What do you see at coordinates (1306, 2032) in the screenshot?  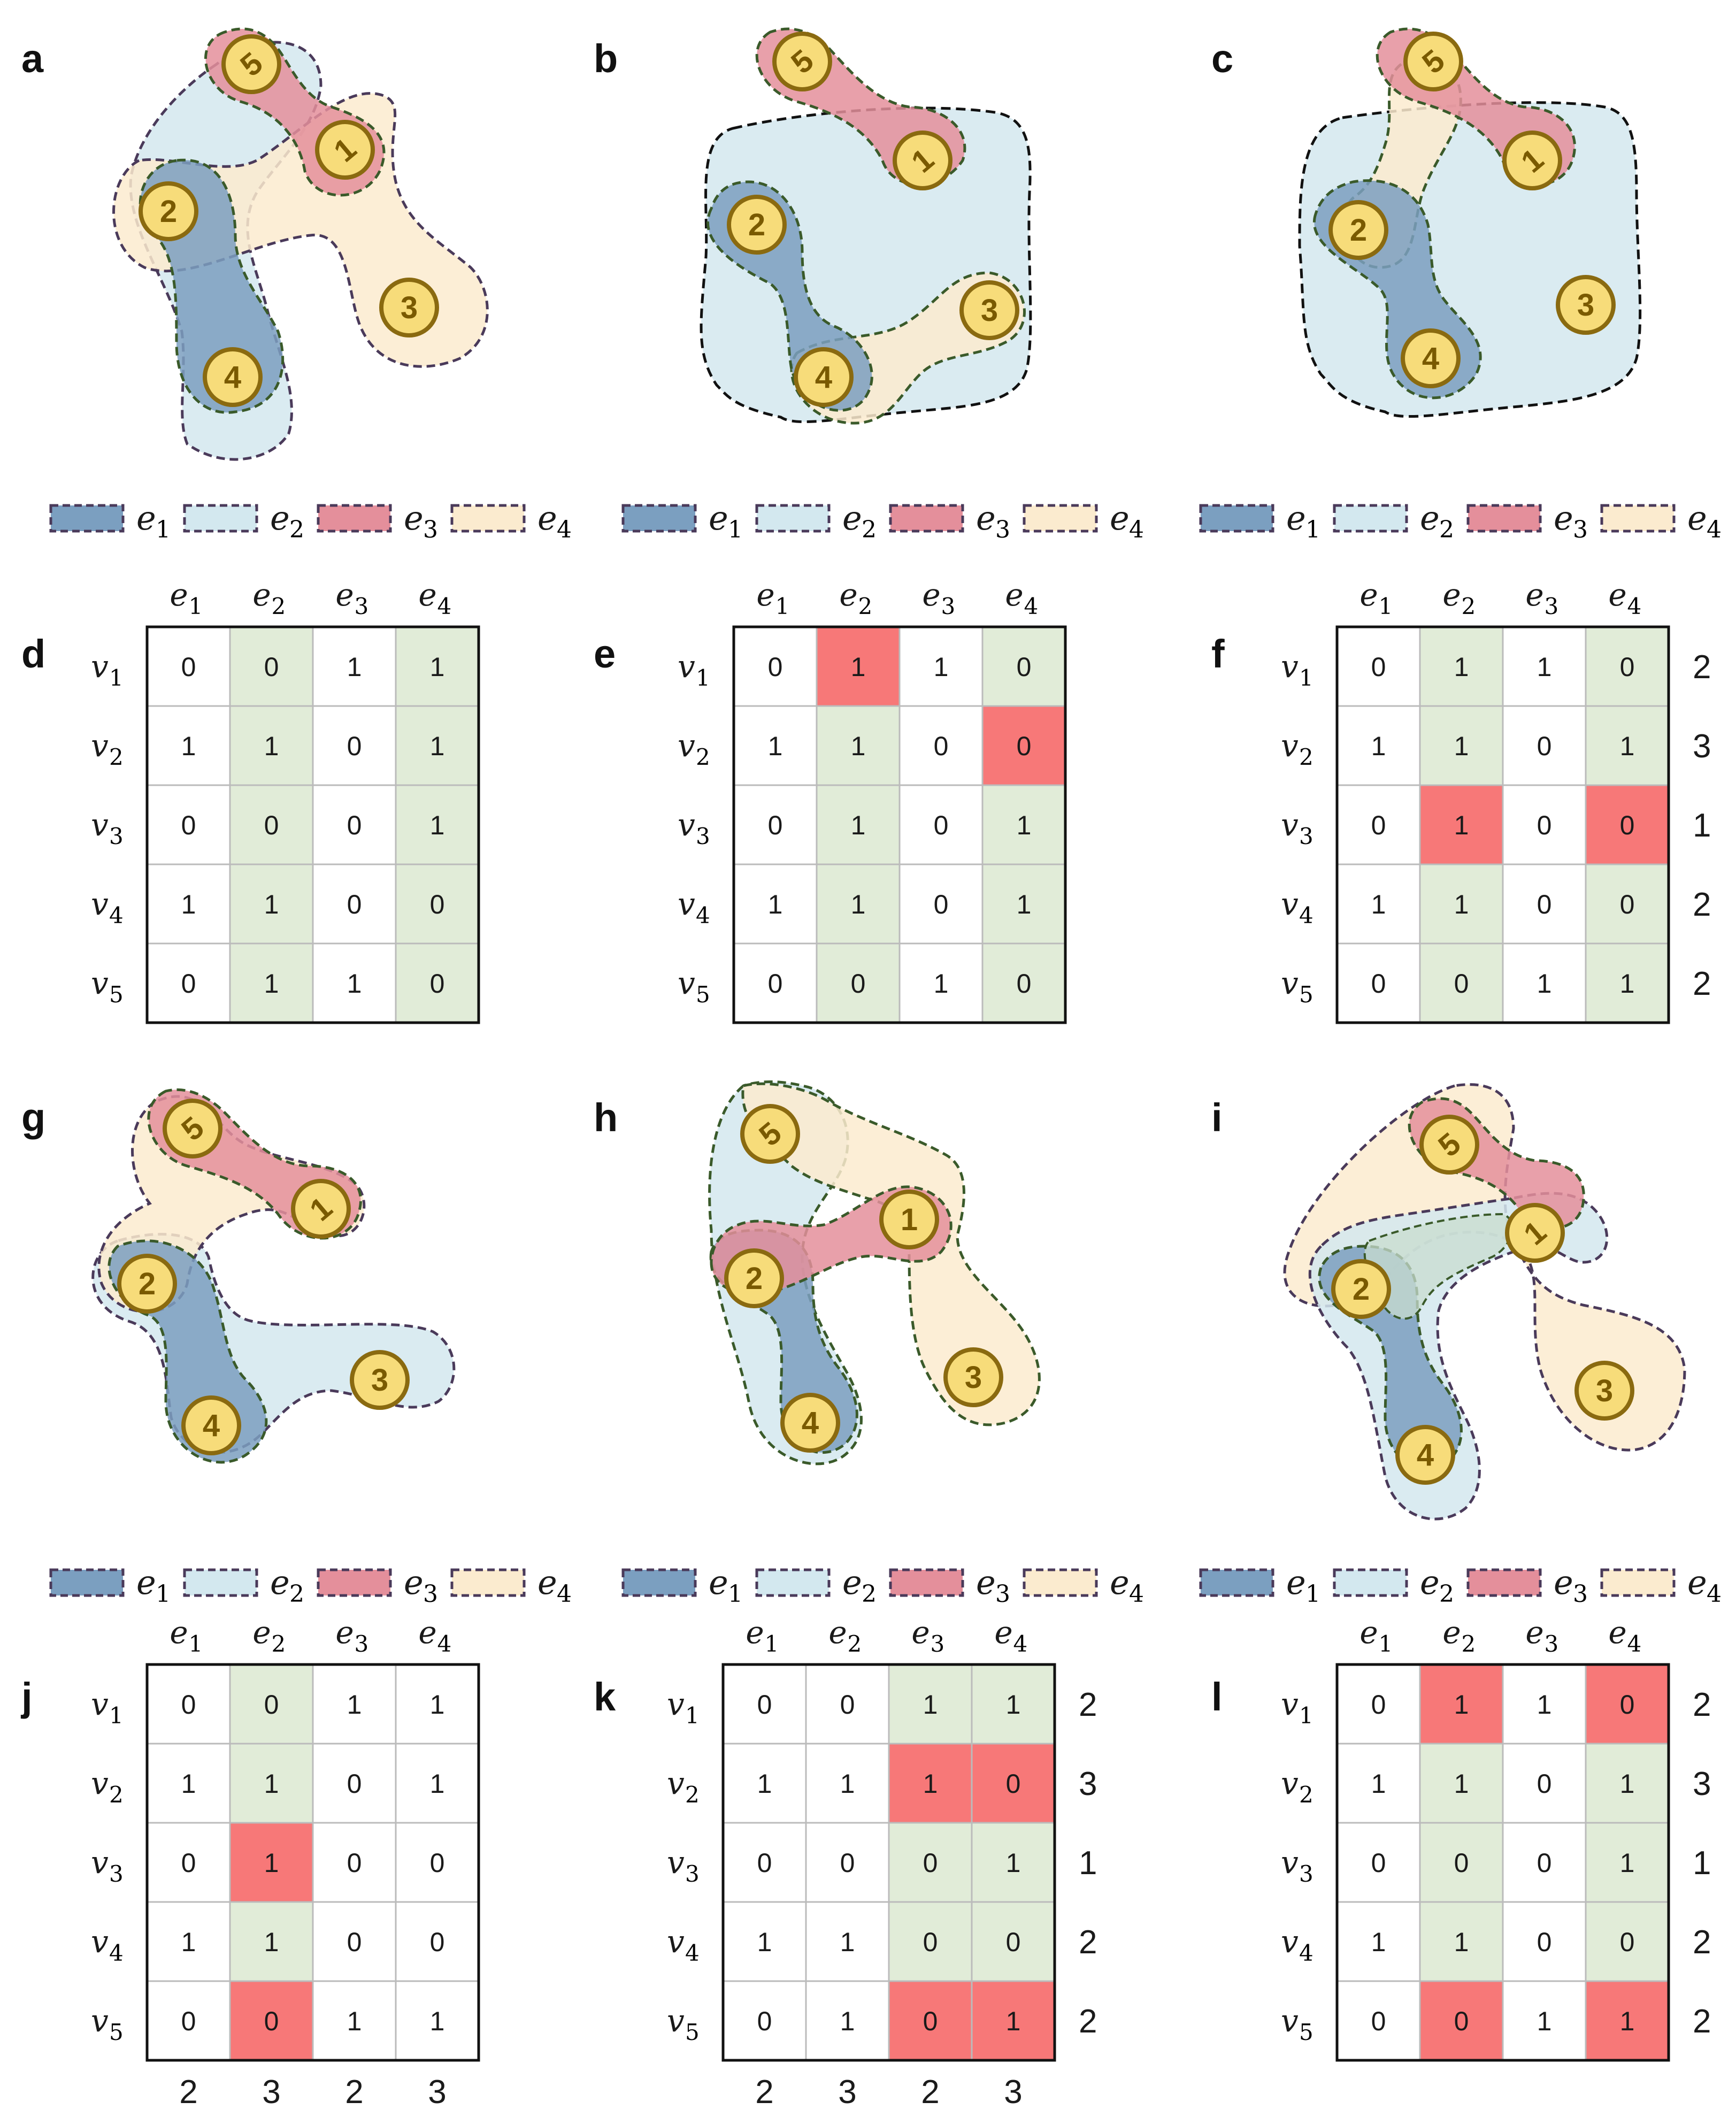 I see `row-header-subscript: 5` at bounding box center [1306, 2032].